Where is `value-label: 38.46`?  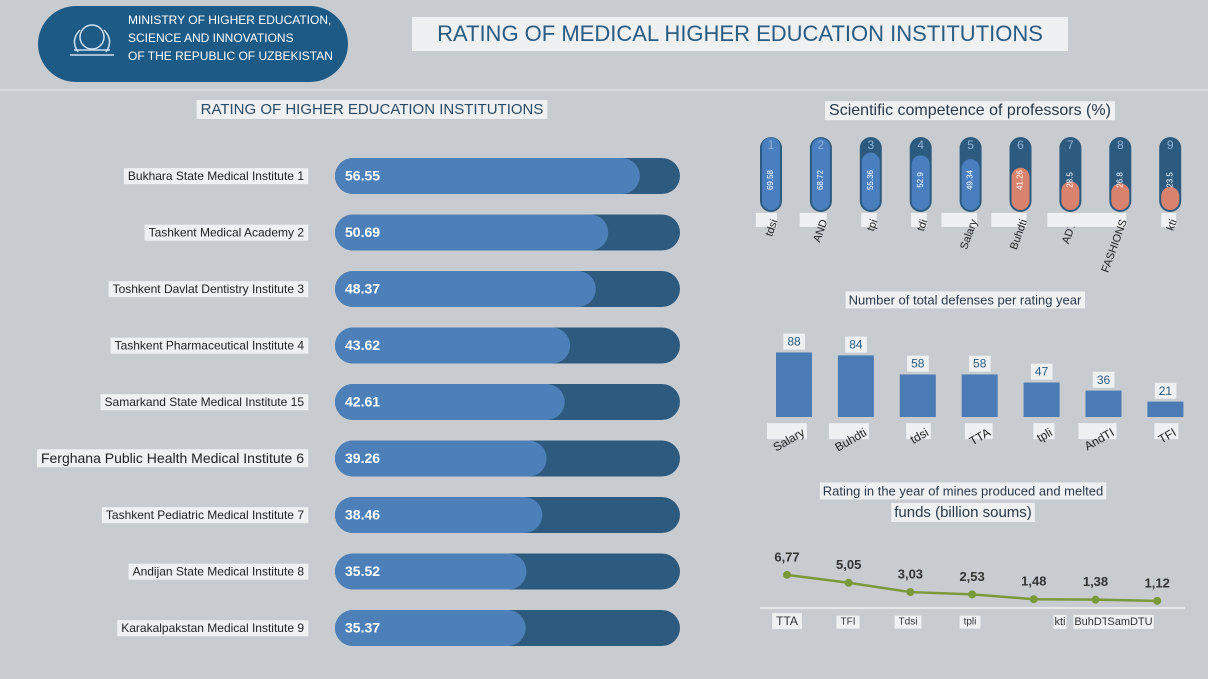 value-label: 38.46 is located at coordinates (362, 515).